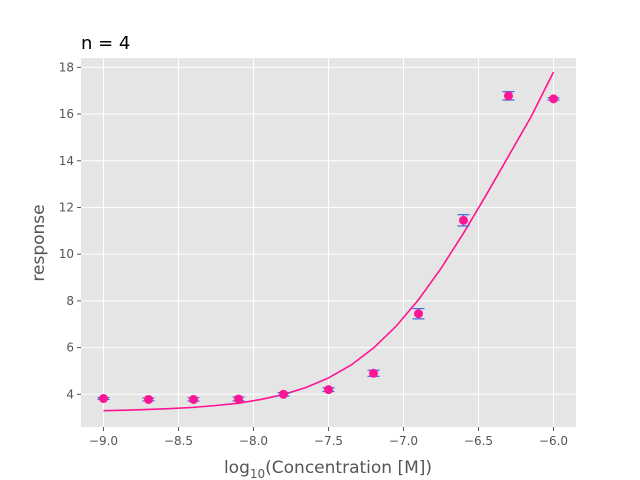 The width and height of the screenshot is (640, 480). What do you see at coordinates (66, 67) in the screenshot?
I see `y-tick-label: 18` at bounding box center [66, 67].